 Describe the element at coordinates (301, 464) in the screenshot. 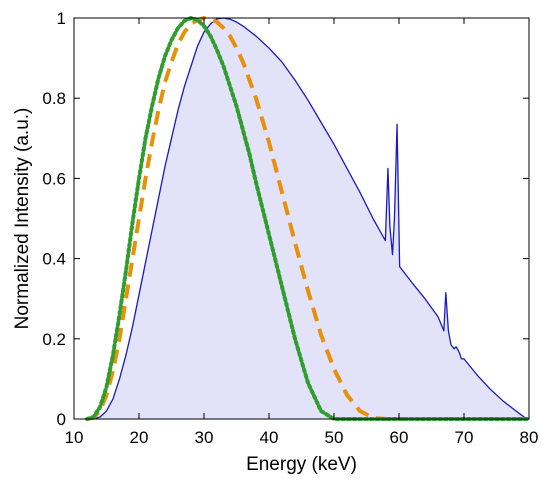

I see `x-axis-label: Energy (keV)` at that location.